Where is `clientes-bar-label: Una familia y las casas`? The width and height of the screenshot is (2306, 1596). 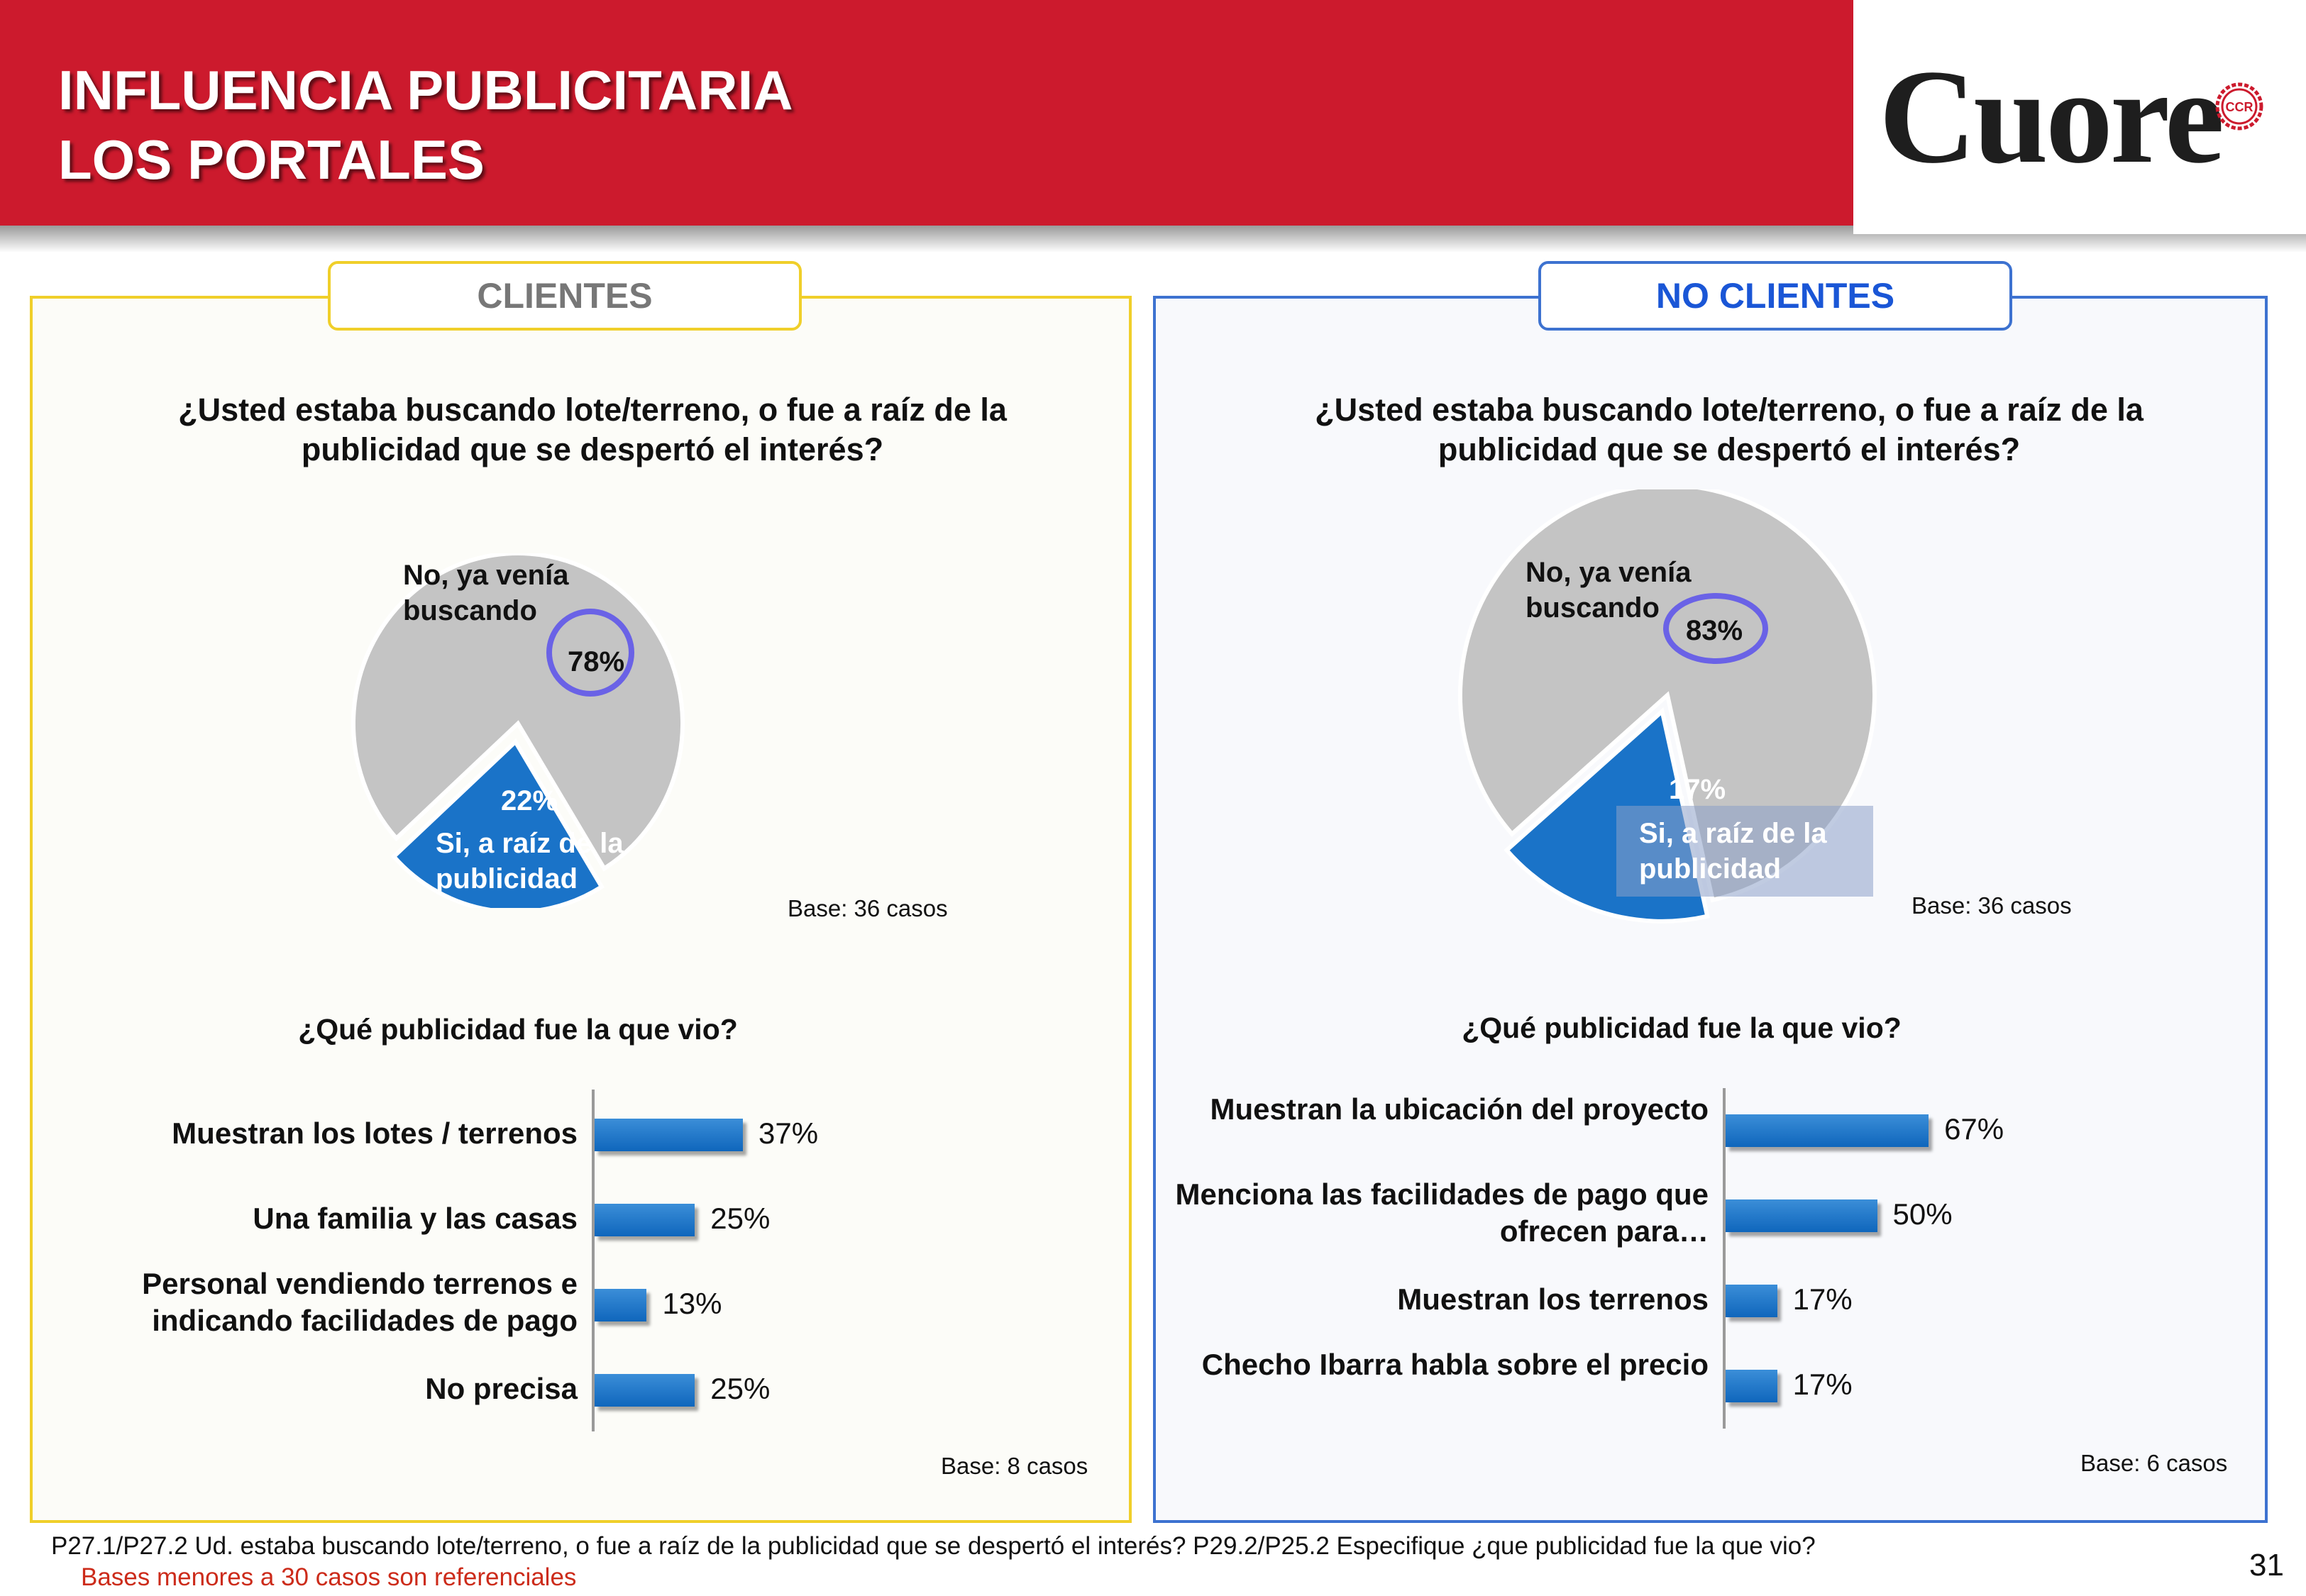
clientes-bar-label: Una familia y las casas is located at coordinates (415, 1218).